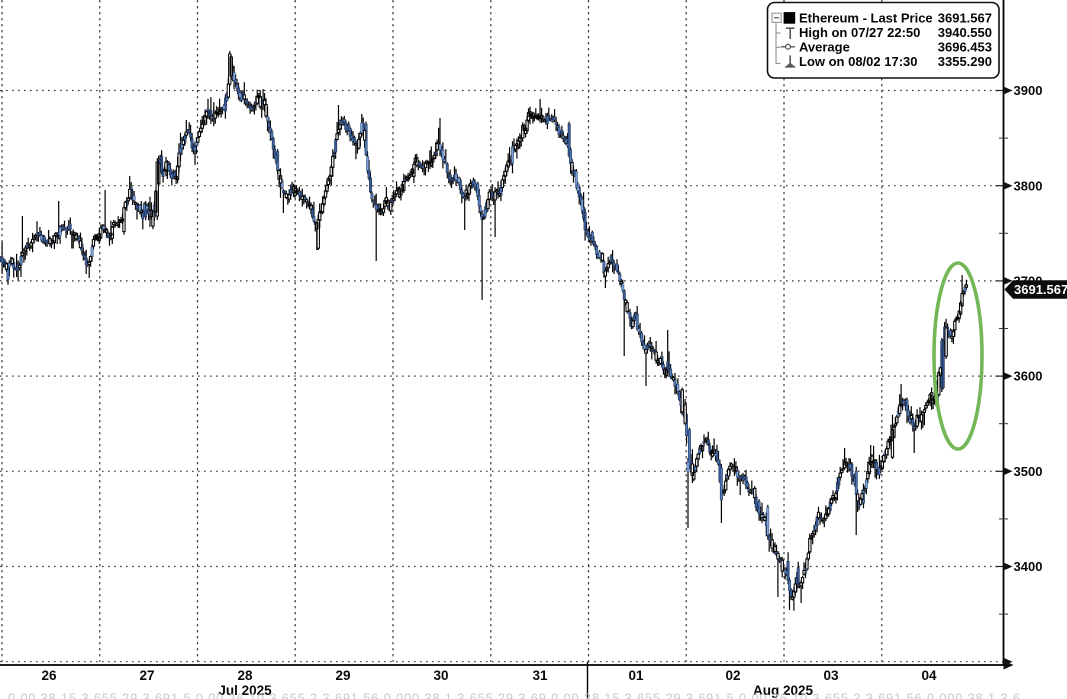 The image size is (1067, 699). I want to click on svg-text: Aug 2025, so click(783, 690).